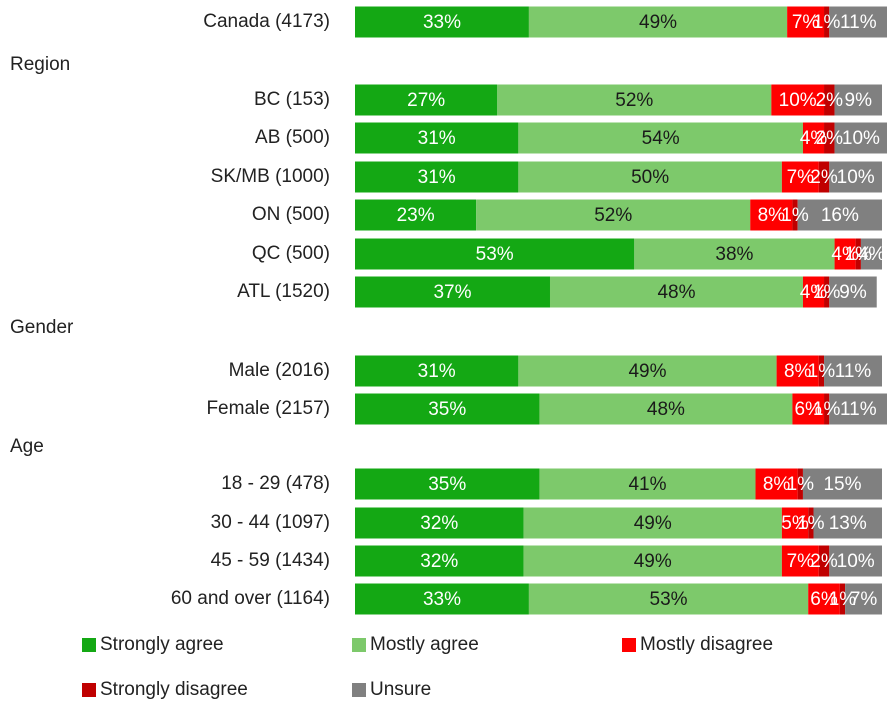  I want to click on value-label: 32%, so click(439, 561).